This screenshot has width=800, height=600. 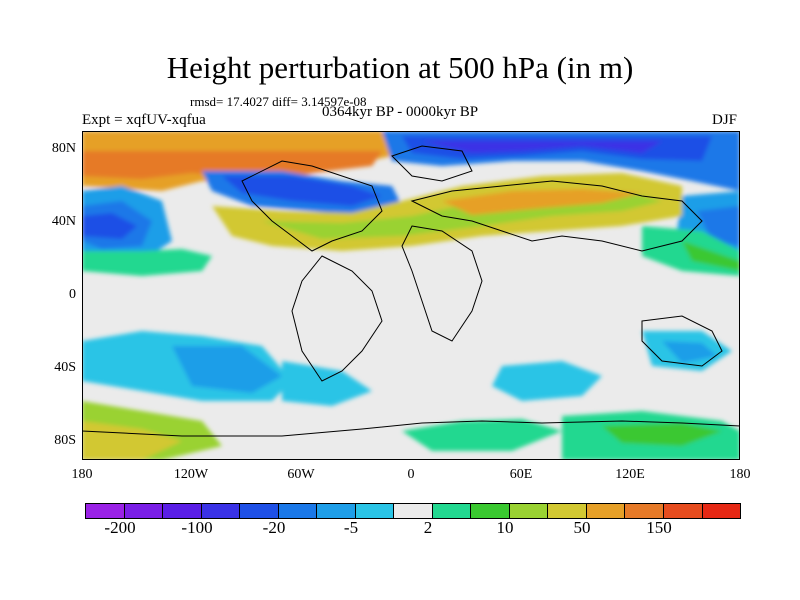 I want to click on lat-tick-label: 80N, so click(x=63, y=148).